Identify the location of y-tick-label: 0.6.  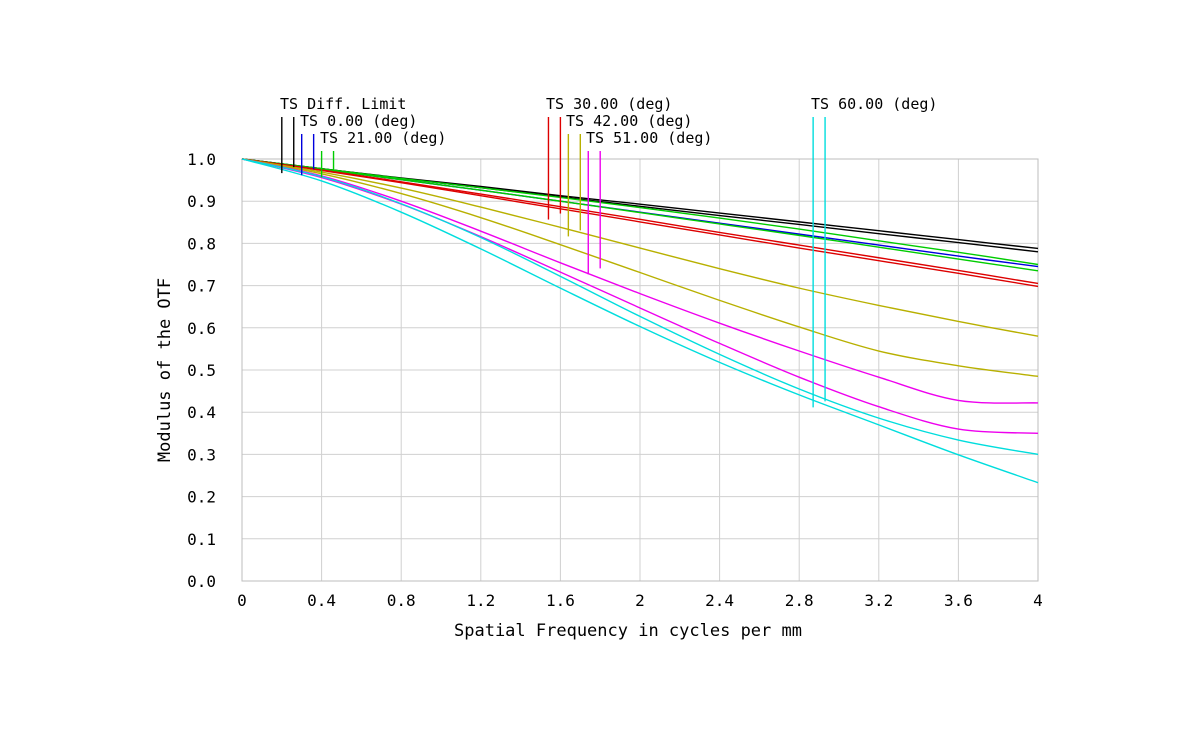
(201, 328).